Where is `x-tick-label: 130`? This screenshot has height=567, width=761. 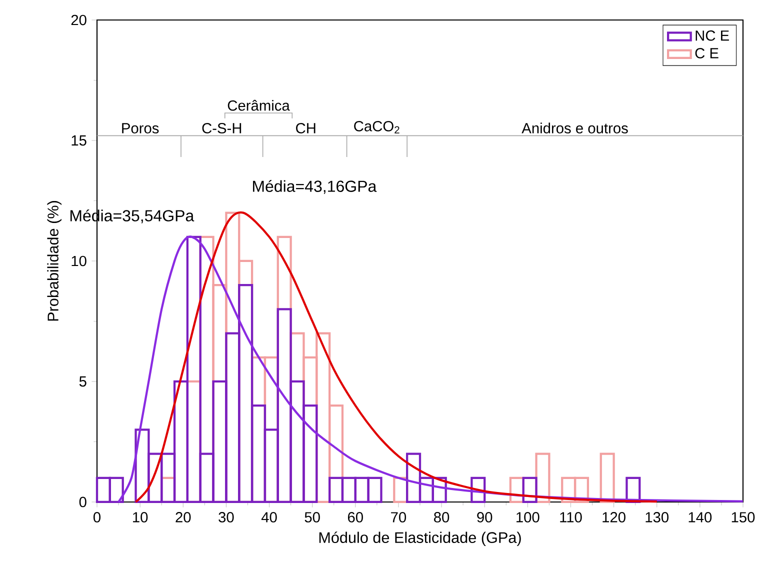
x-tick-label: 130 is located at coordinates (657, 517).